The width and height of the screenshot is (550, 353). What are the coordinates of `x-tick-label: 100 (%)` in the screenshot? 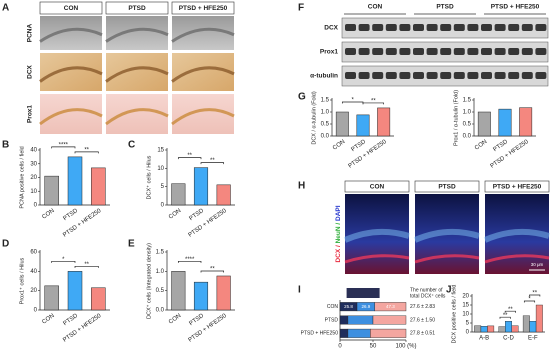 It's located at (405, 347).